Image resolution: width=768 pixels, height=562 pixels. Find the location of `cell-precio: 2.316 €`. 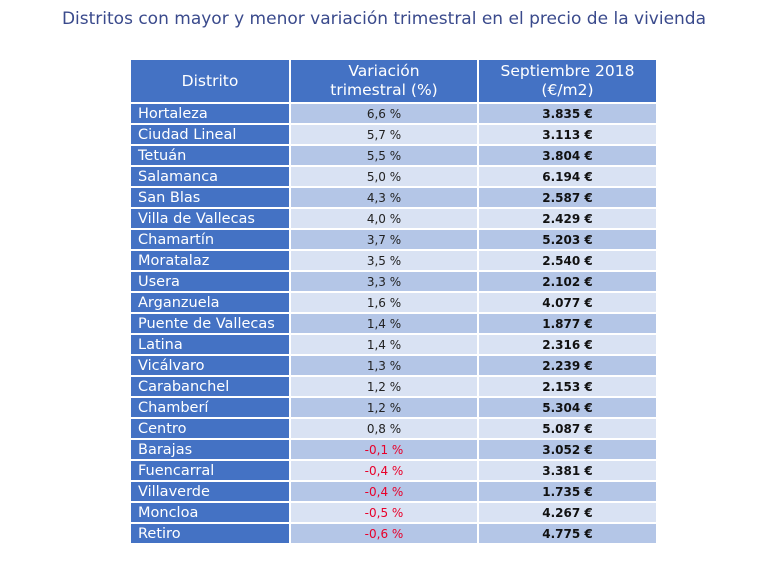

cell-precio: 2.316 € is located at coordinates (567, 345).